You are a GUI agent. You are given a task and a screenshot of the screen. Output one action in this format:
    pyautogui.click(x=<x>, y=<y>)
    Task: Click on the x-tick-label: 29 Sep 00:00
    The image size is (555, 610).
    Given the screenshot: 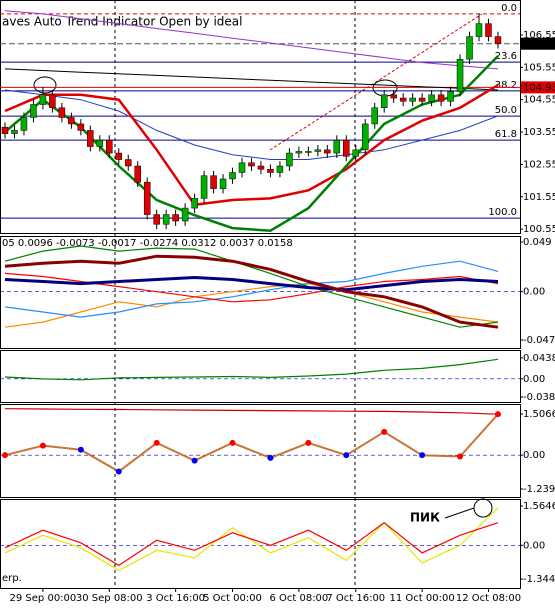 What is the action you would take?
    pyautogui.click(x=43, y=598)
    